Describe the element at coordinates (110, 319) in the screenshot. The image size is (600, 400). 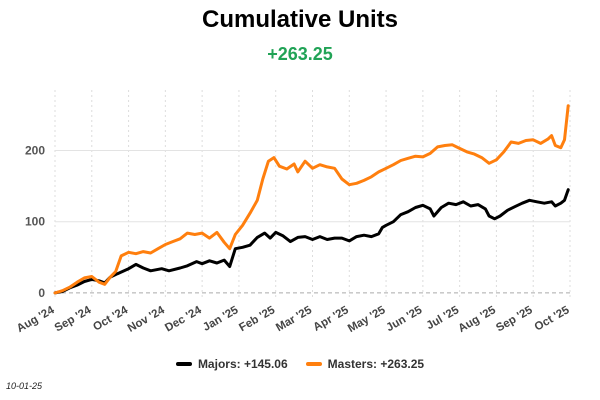
I see `x-tick-label: Oct '24` at that location.